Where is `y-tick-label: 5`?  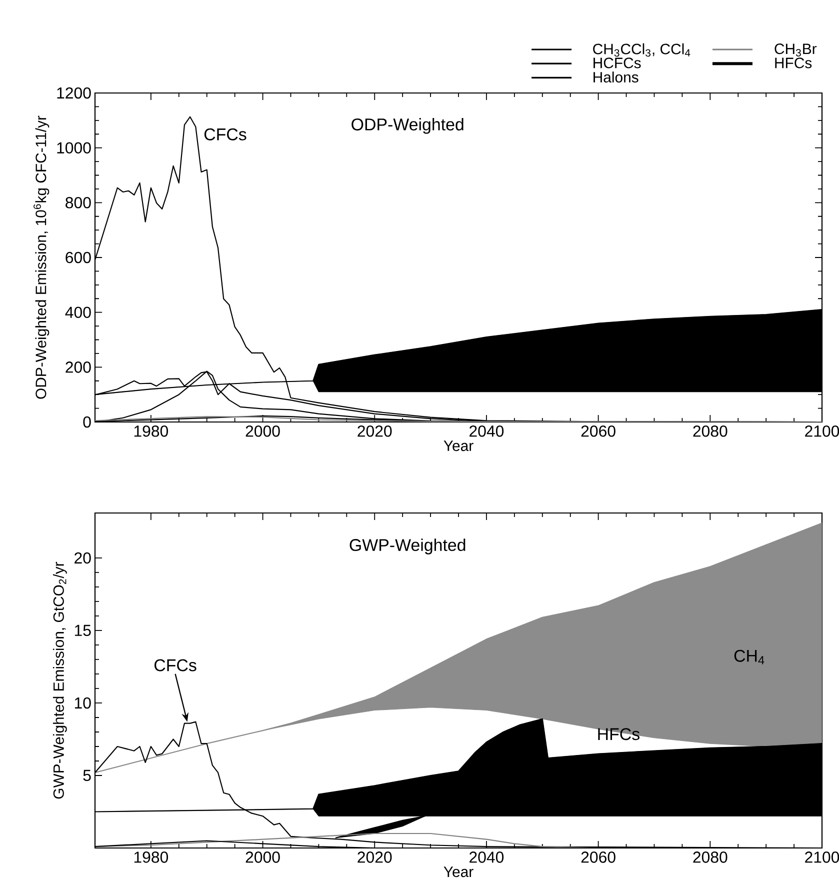 y-tick-label: 5 is located at coordinates (87, 776).